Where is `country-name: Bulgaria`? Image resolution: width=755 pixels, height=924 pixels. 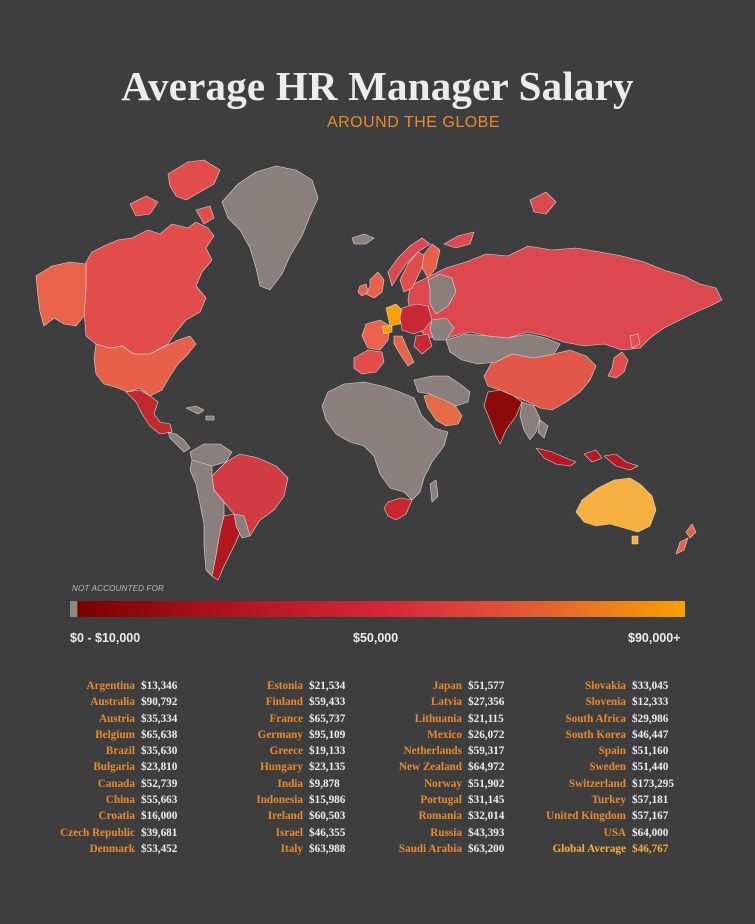
country-name: Bulgaria is located at coordinates (114, 767).